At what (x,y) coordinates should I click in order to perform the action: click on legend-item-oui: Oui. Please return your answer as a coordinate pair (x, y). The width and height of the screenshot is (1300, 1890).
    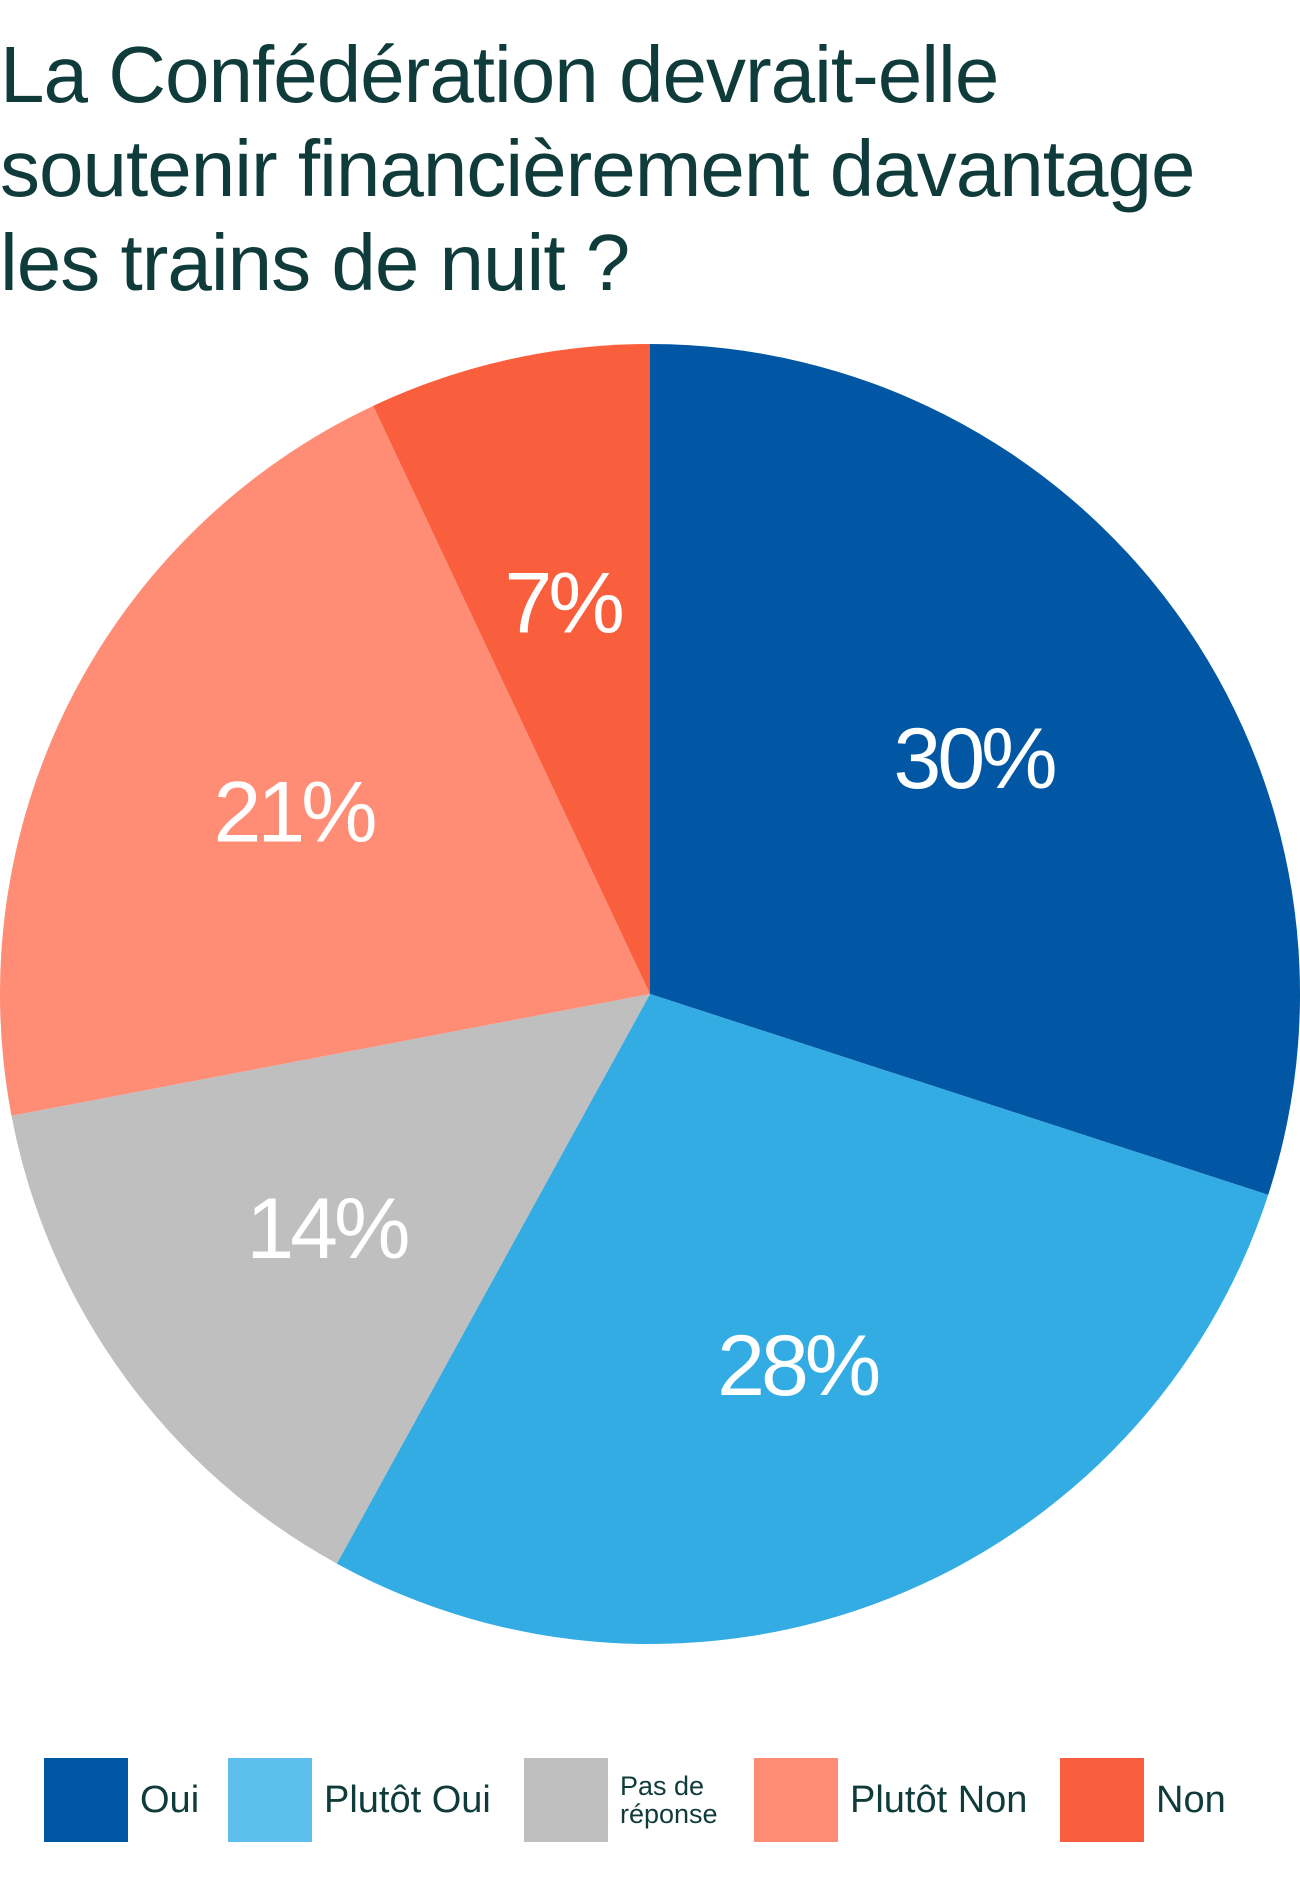
    Looking at the image, I should click on (121, 1800).